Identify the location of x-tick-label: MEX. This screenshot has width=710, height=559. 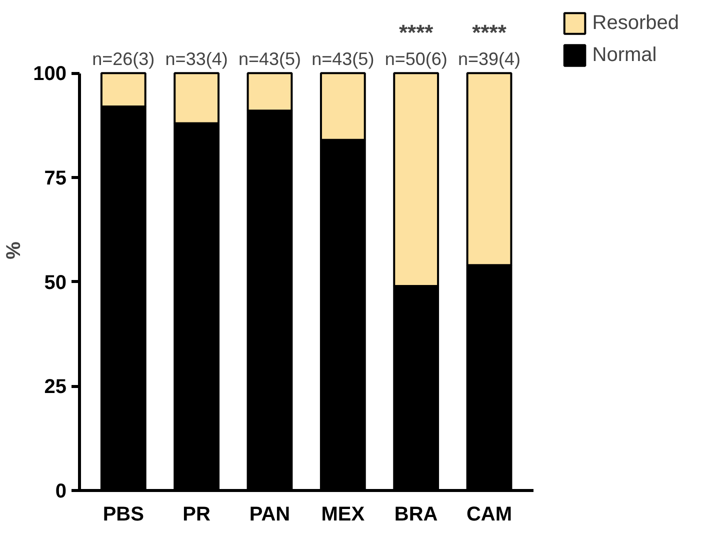
(343, 515).